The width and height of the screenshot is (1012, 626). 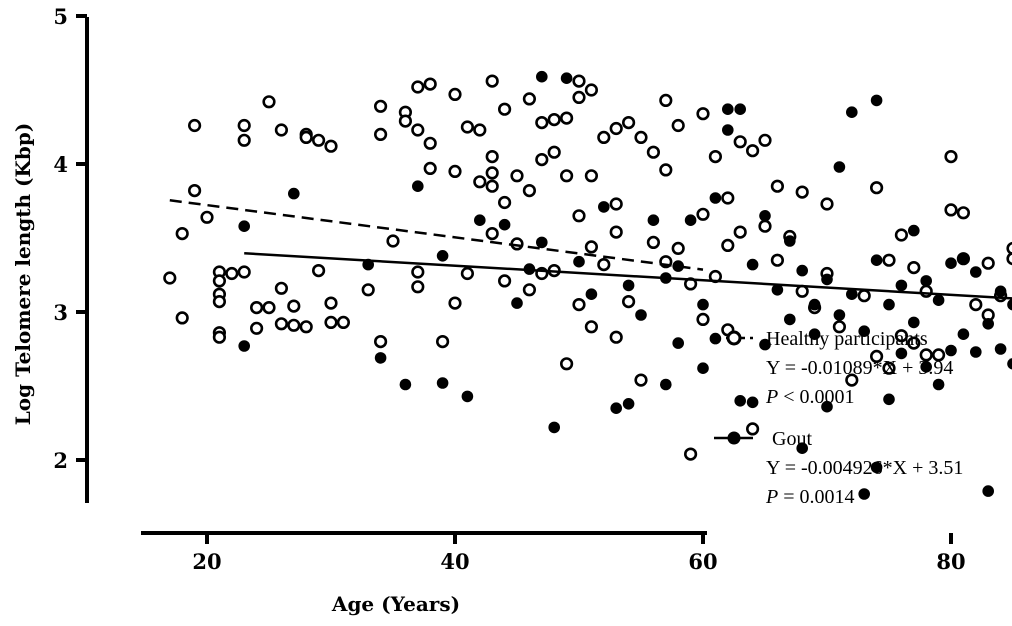 I want to click on legend-healthy-equation: Y = -0.01089*X + 3.94, so click(x=859, y=368).